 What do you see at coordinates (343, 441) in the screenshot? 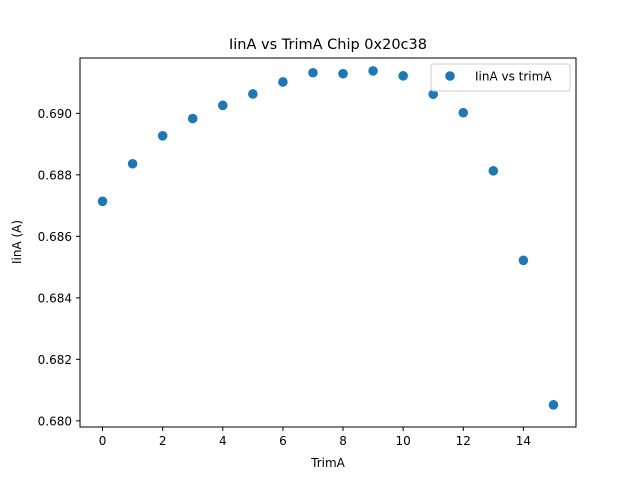
I see `x-tick-label: 8` at bounding box center [343, 441].